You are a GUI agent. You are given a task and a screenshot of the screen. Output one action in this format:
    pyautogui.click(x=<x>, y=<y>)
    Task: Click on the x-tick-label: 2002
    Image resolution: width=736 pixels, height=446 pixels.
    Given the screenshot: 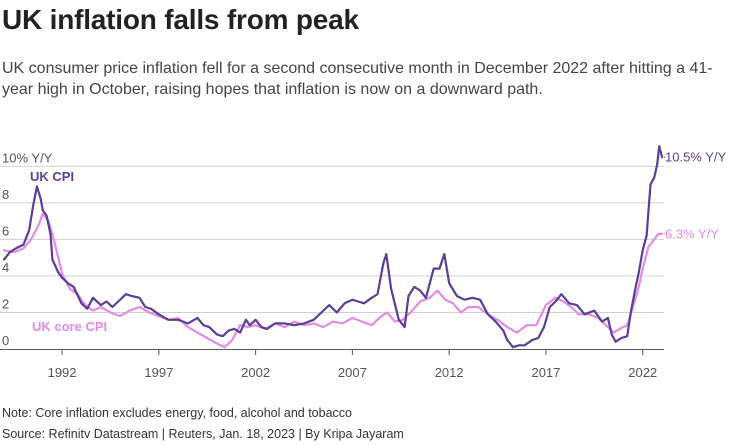 What is the action you would take?
    pyautogui.click(x=255, y=372)
    